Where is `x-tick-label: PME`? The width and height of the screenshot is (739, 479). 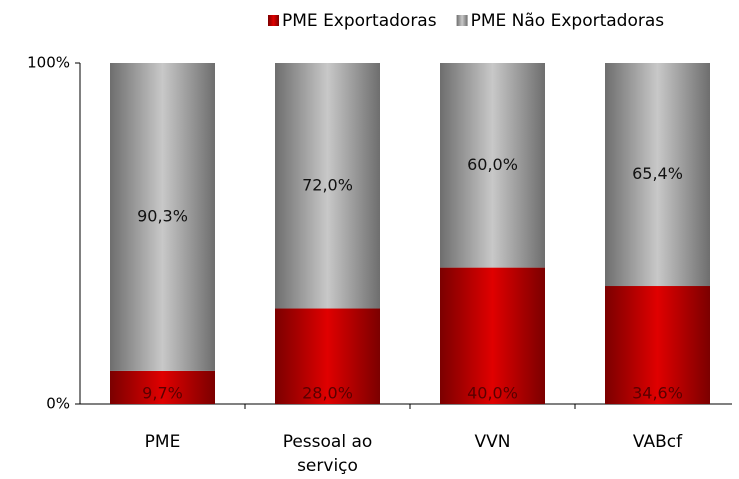
x-tick-label: PME is located at coordinates (162, 442).